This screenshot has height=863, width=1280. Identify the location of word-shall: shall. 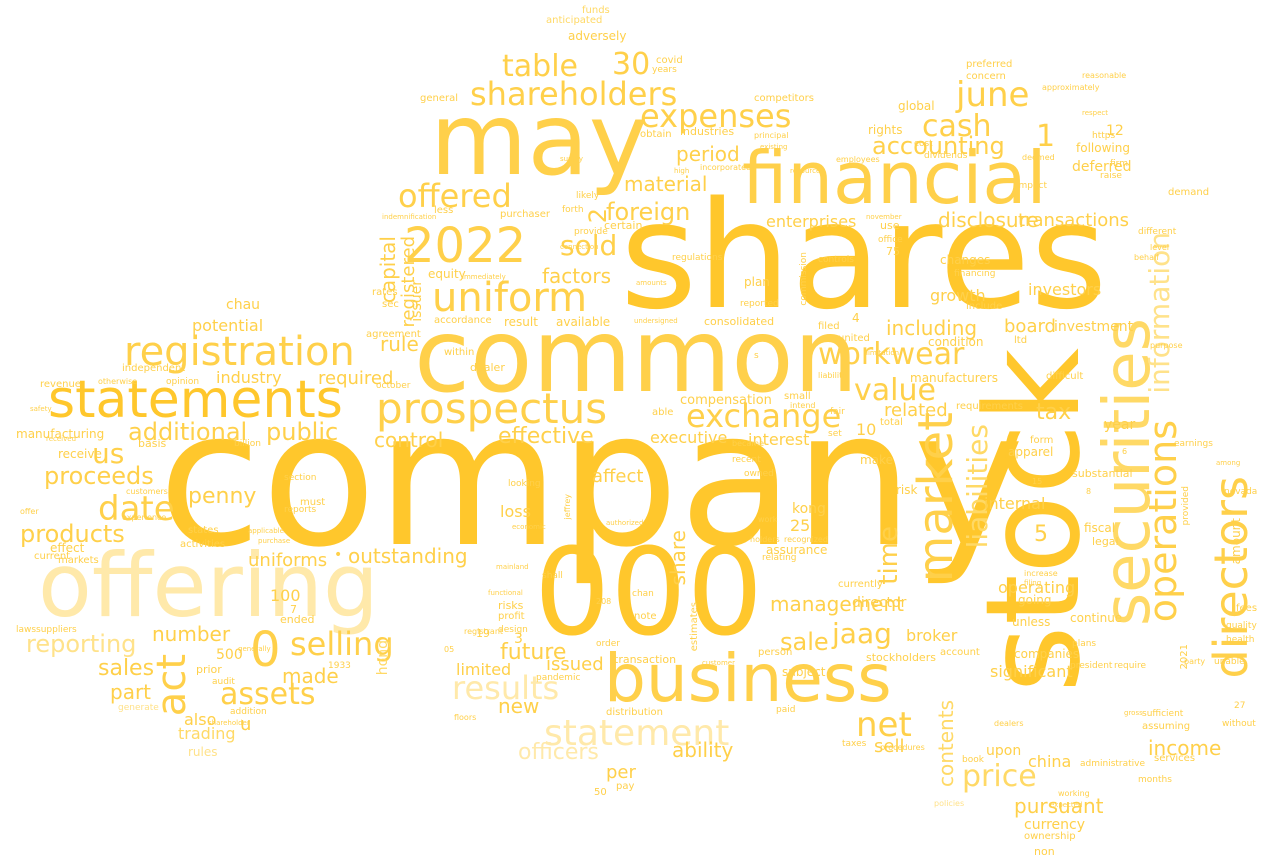
(552, 576).